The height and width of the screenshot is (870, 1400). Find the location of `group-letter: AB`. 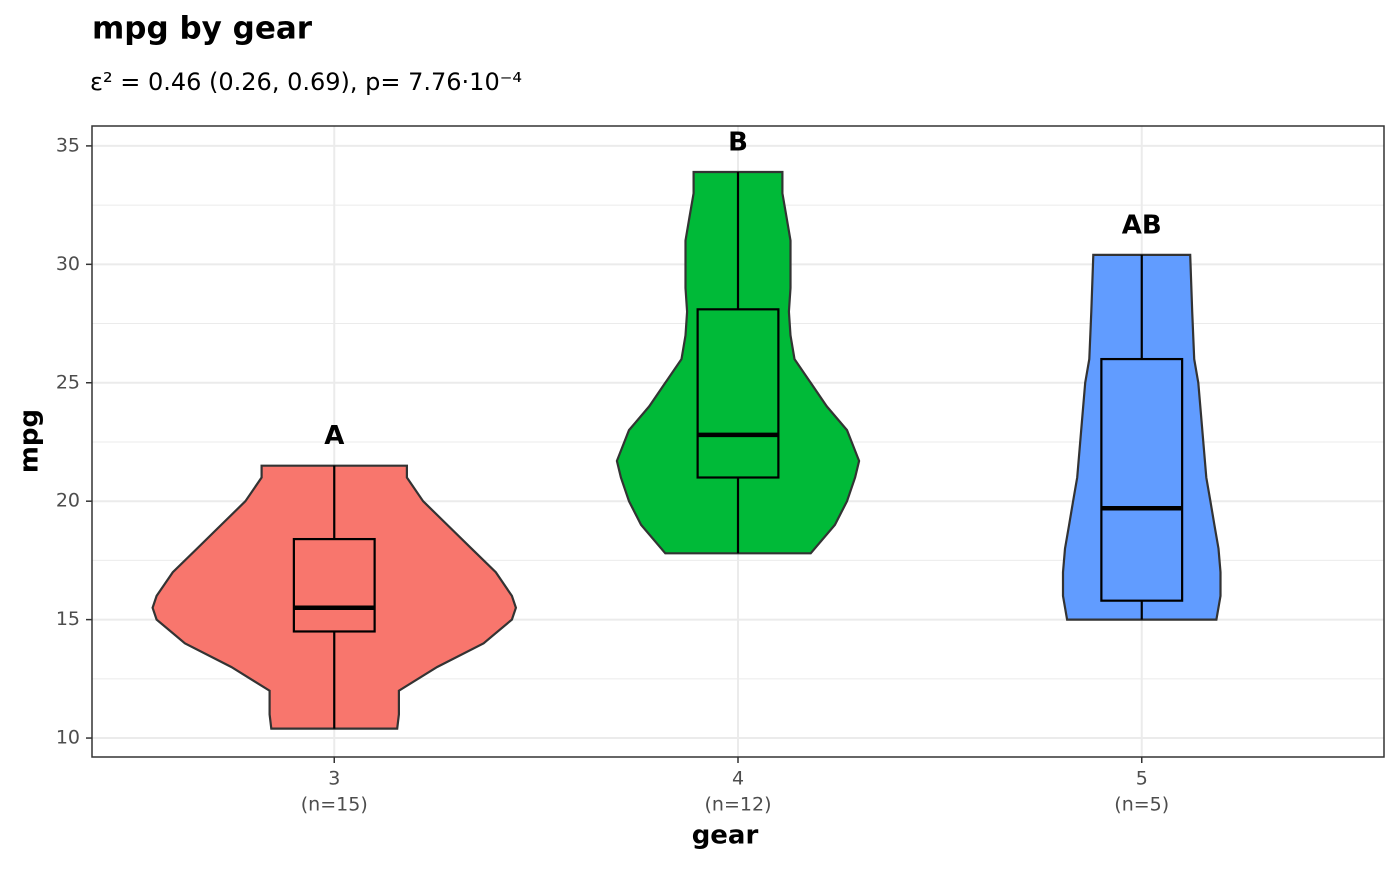

group-letter: AB is located at coordinates (1142, 225).